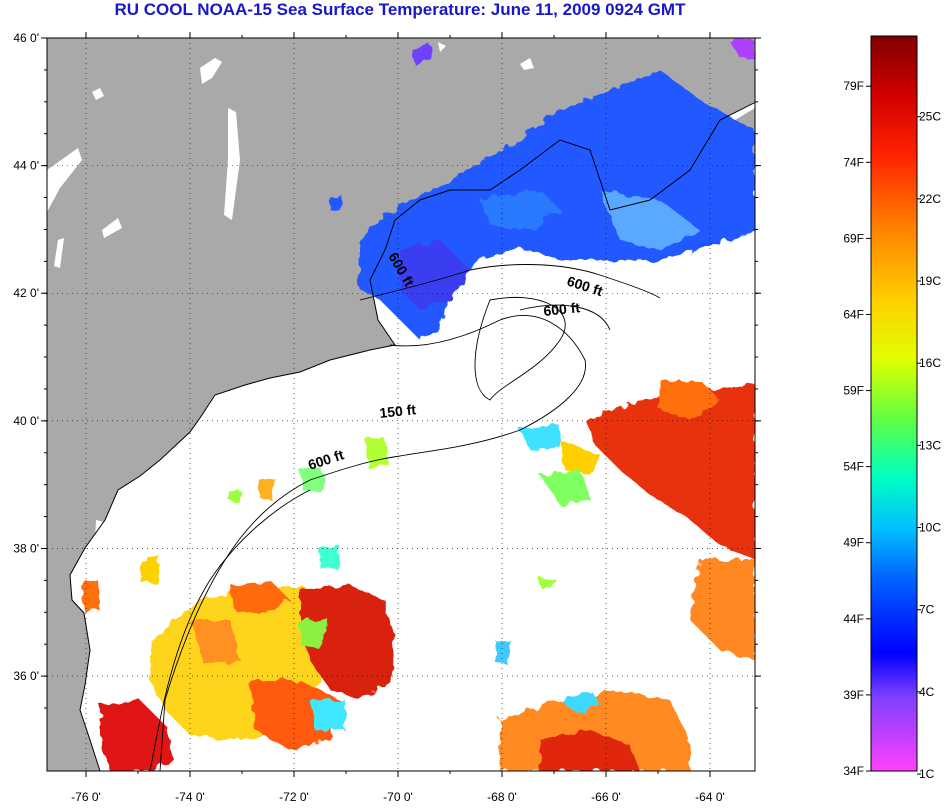 The image size is (944, 809). Describe the element at coordinates (26, 38) in the screenshot. I see `lat-tick-label: 46 0'` at that location.